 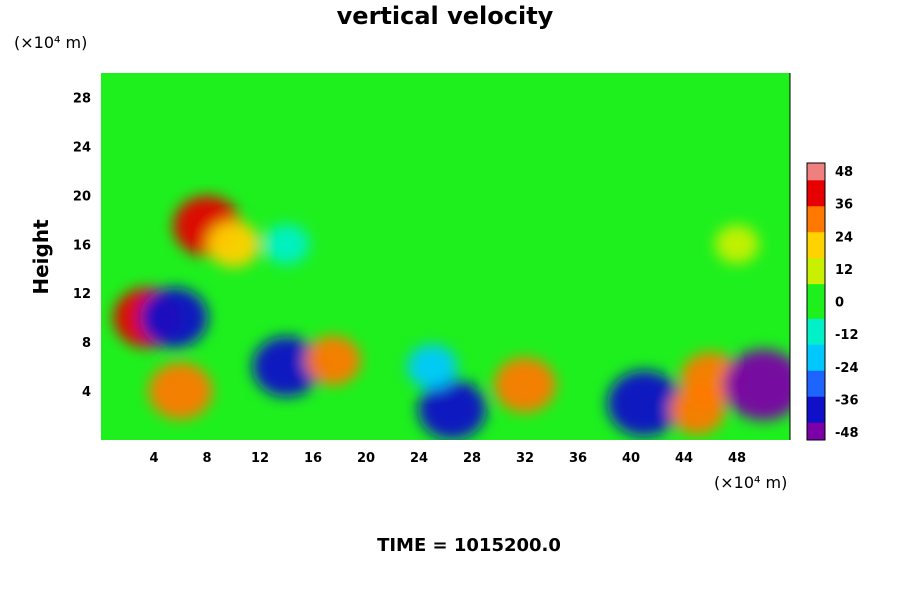 What do you see at coordinates (578, 458) in the screenshot?
I see `x-tick-label: 36` at bounding box center [578, 458].